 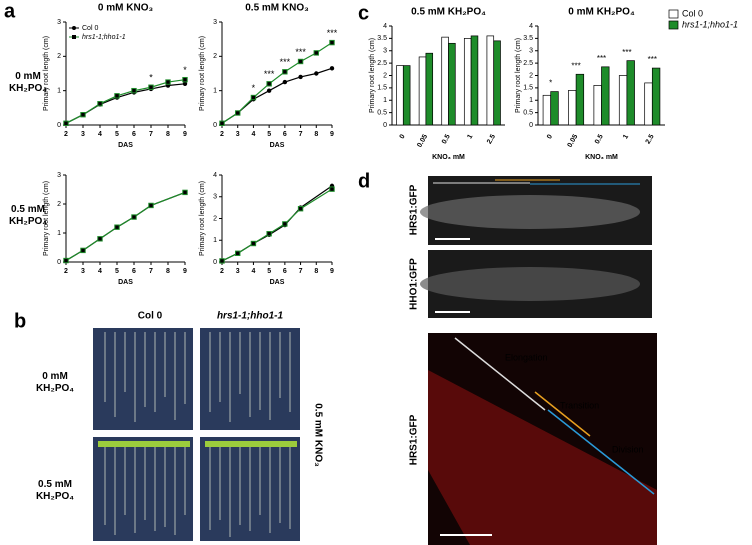 What do you see at coordinates (601, 452) in the screenshot?
I see `zone-line` at bounding box center [601, 452].